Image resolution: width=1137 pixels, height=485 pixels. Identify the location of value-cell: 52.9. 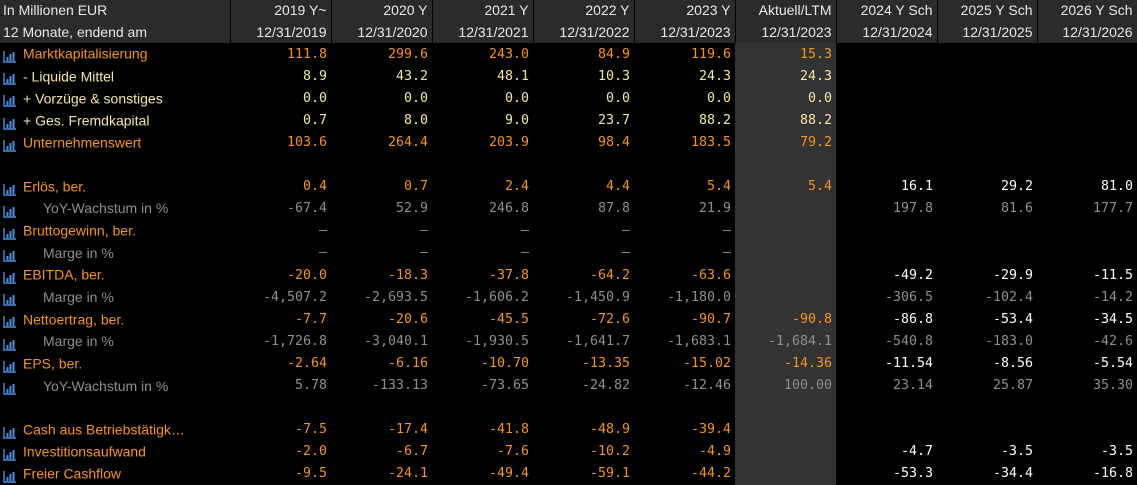
(411, 209).